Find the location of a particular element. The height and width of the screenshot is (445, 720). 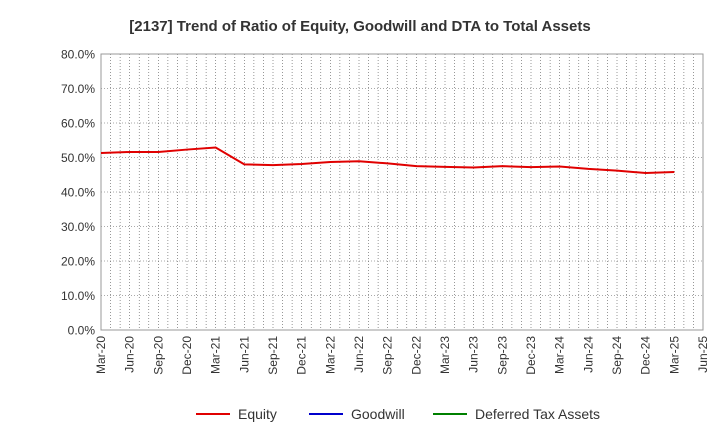

x-tick-label: Dec-24 is located at coordinates (646, 355).